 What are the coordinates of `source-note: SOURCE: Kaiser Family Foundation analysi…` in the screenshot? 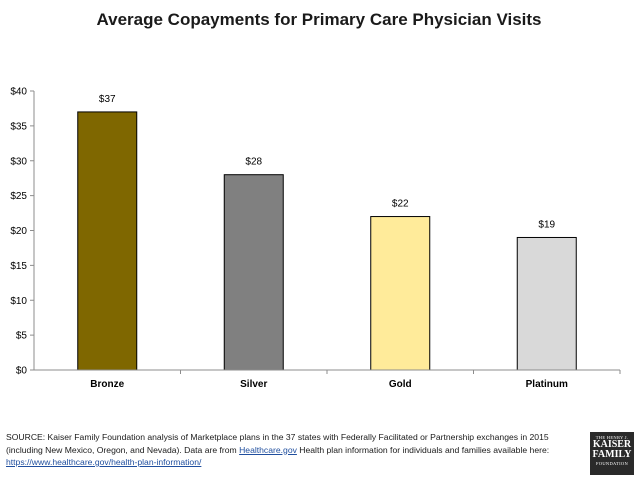 It's located at (291, 450).